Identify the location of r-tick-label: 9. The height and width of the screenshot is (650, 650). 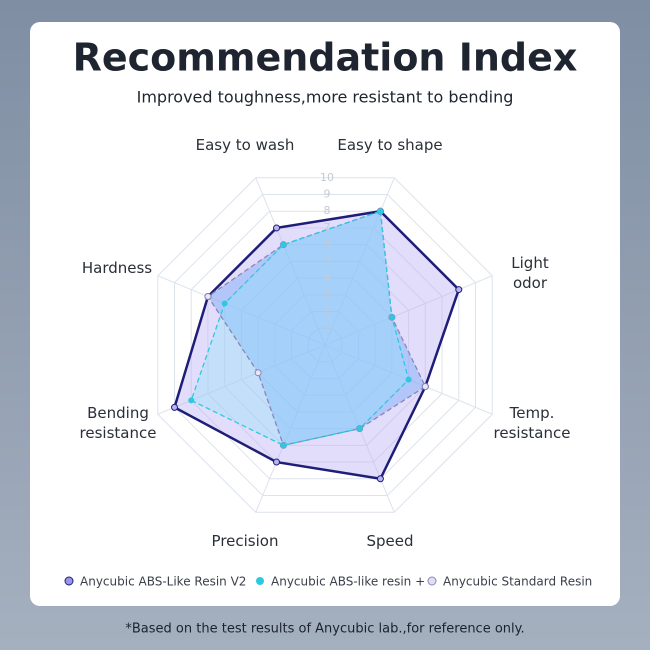
(327, 194).